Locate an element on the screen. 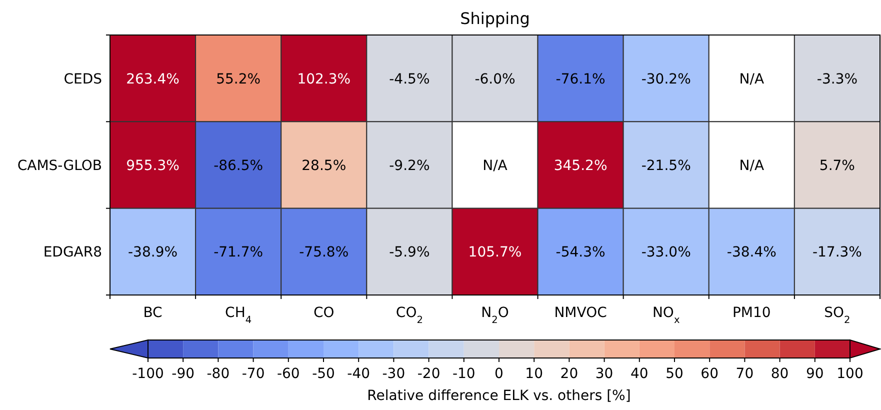  color-bar-label: -40 is located at coordinates (358, 374).